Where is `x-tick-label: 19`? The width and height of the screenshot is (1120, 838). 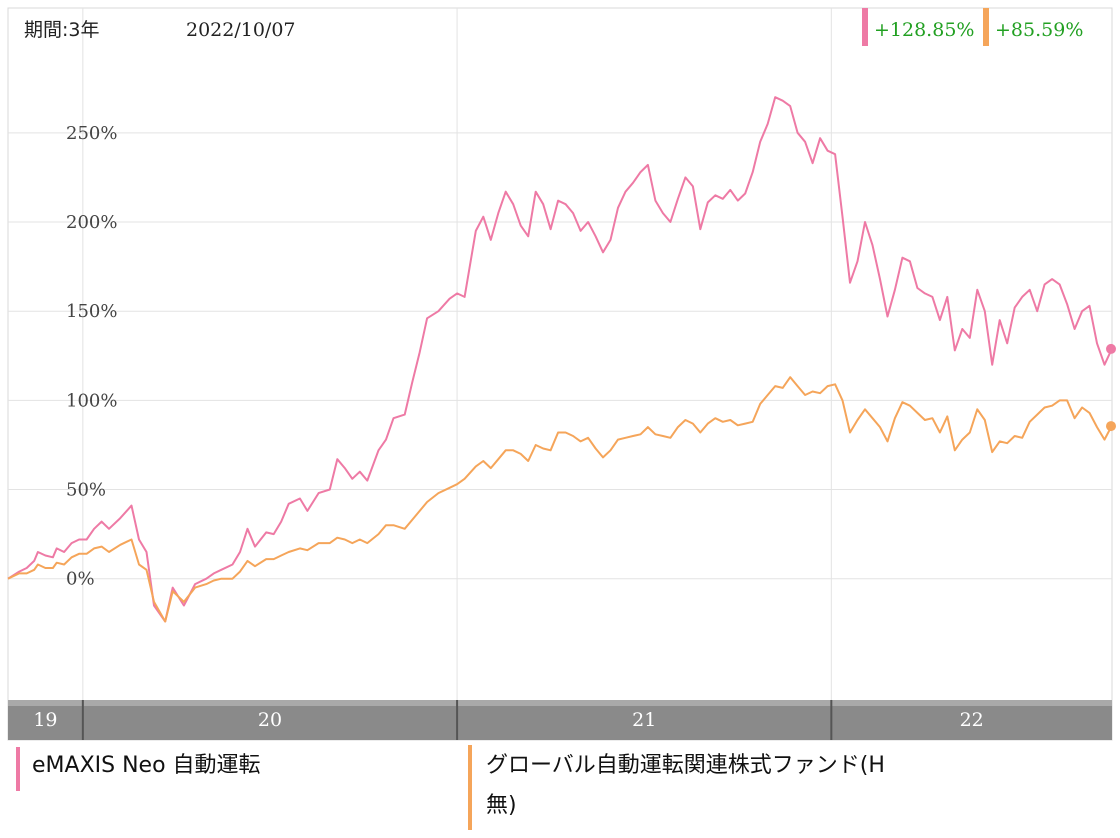 x-tick-label: 19 is located at coordinates (45, 720).